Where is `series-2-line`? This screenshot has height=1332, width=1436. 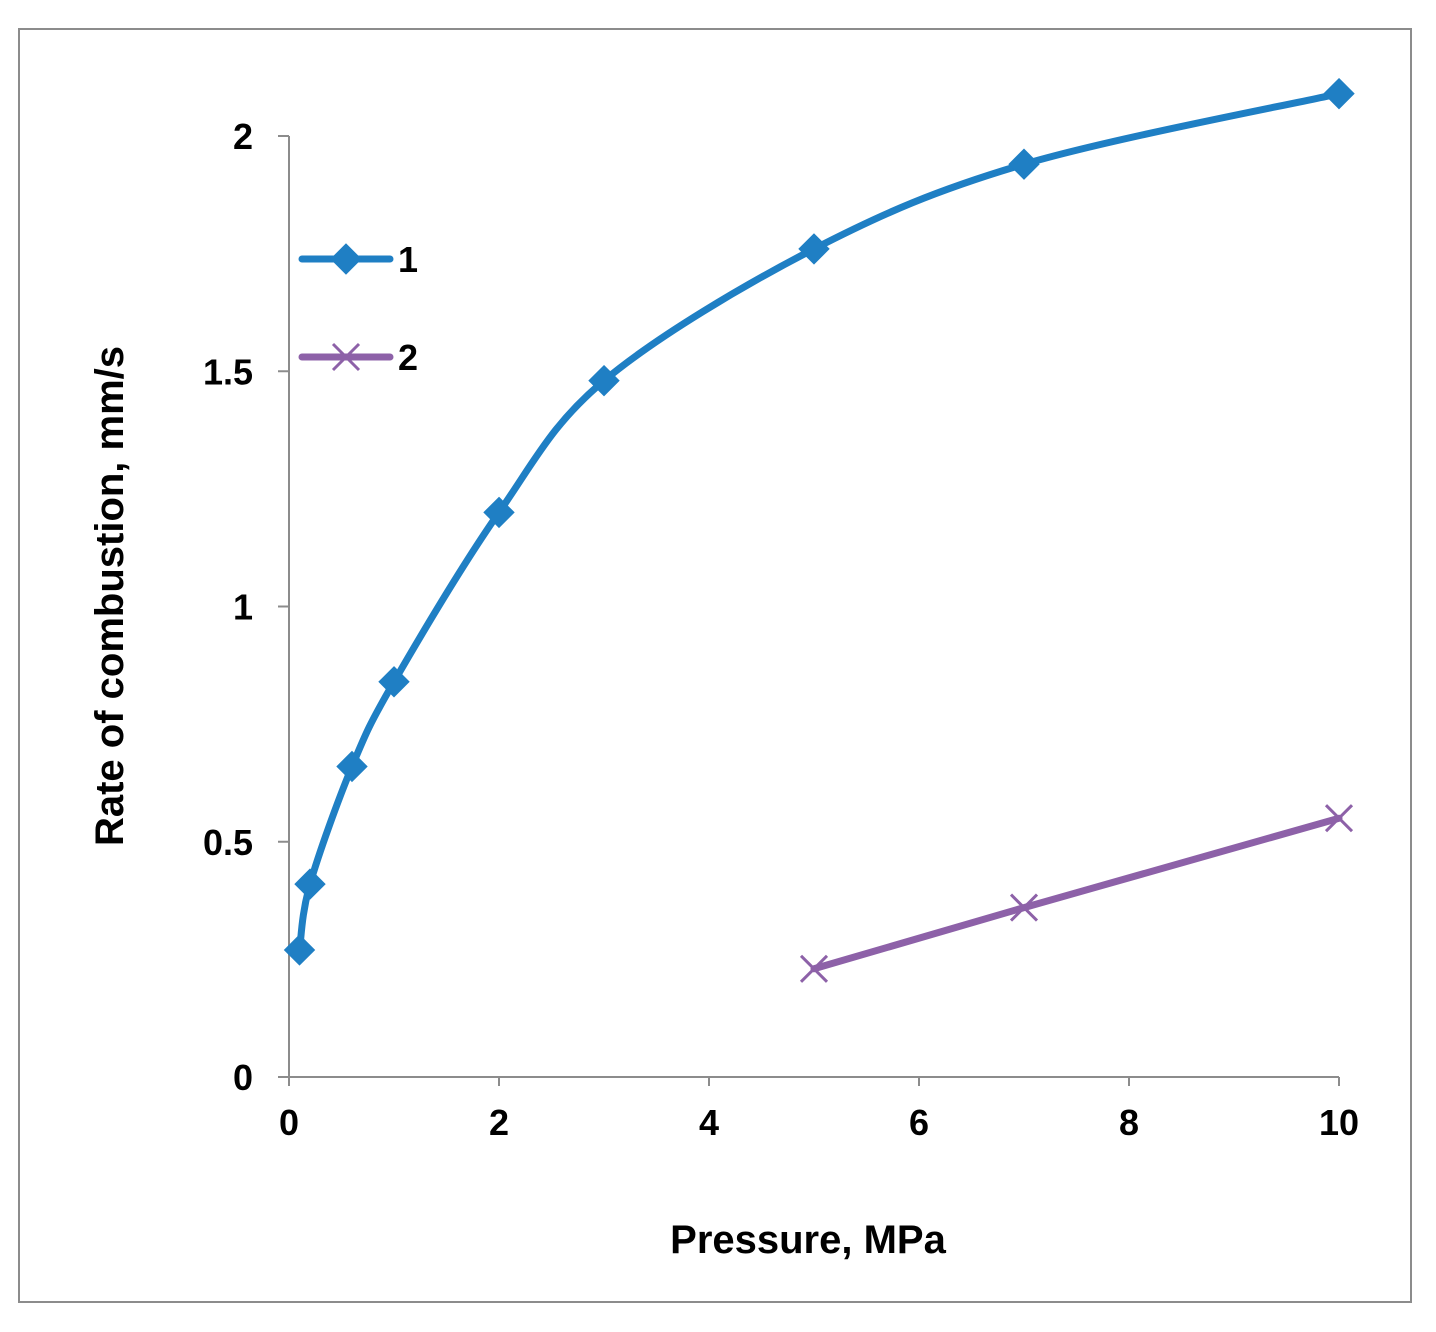
series-2-line is located at coordinates (1076, 893).